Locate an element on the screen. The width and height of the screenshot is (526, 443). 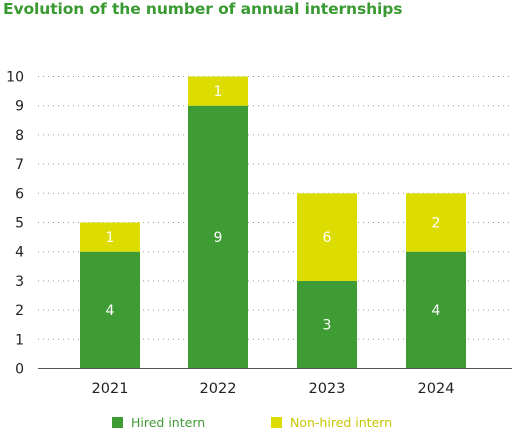
x-tick-label: 2023 is located at coordinates (327, 389).